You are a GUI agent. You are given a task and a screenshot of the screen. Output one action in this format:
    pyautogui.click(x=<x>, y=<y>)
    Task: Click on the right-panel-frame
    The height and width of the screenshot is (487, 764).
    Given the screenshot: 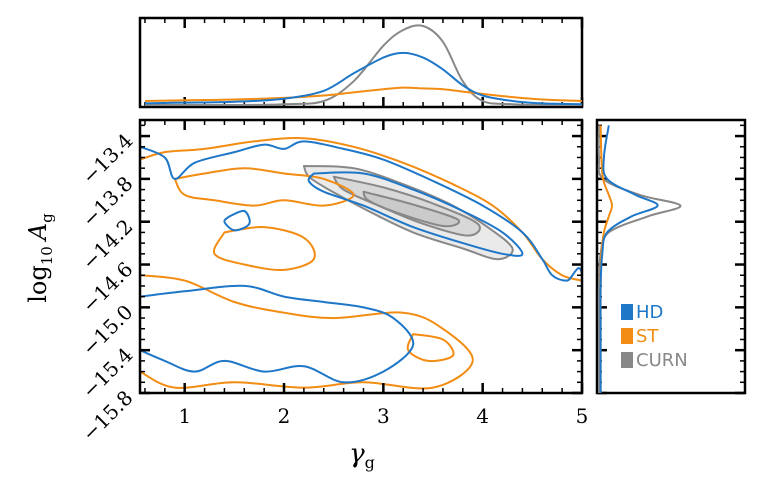 What is the action you would take?
    pyautogui.click(x=671, y=256)
    